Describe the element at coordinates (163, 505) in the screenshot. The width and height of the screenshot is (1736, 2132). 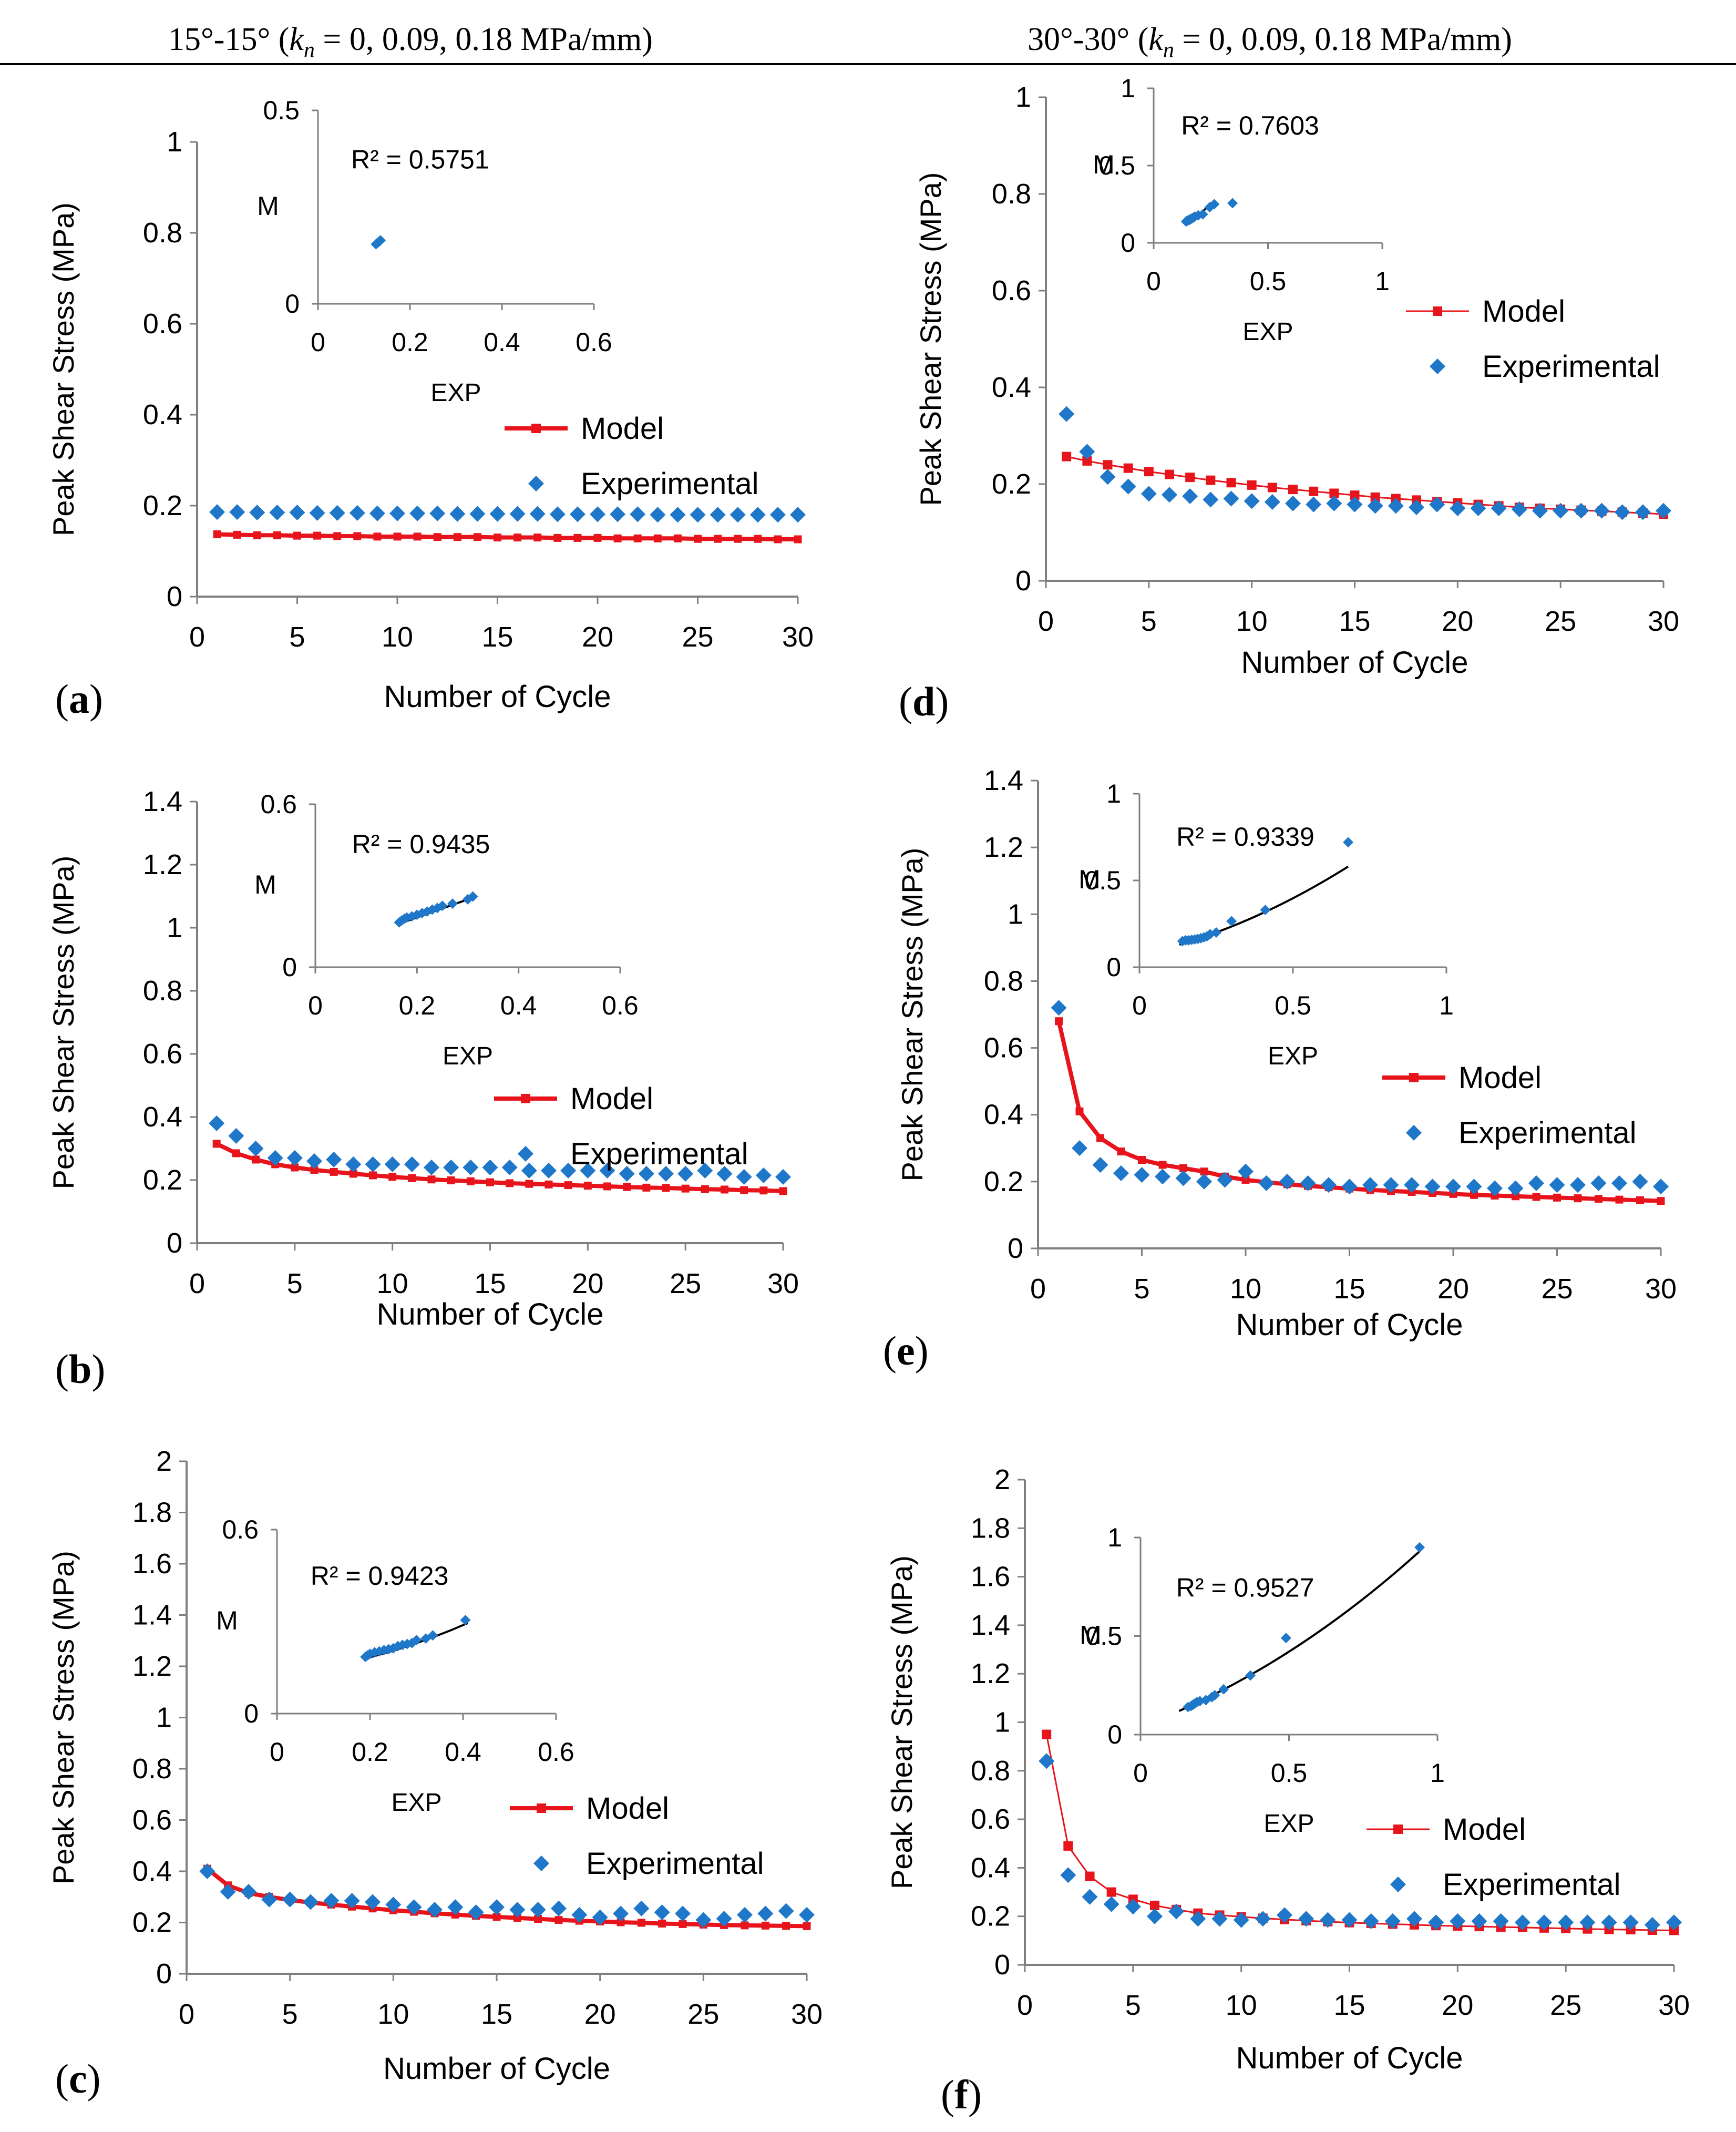
I see `panel-a-y-tick-label: 0.2` at that location.